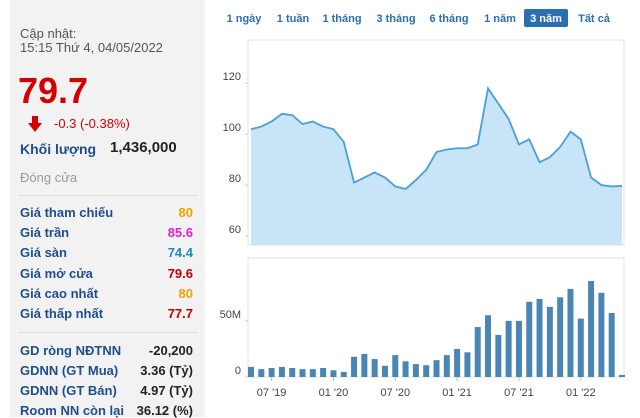 Image resolution: width=640 pixels, height=418 pixels. I want to click on range-button: Tất cả, so click(594, 19).